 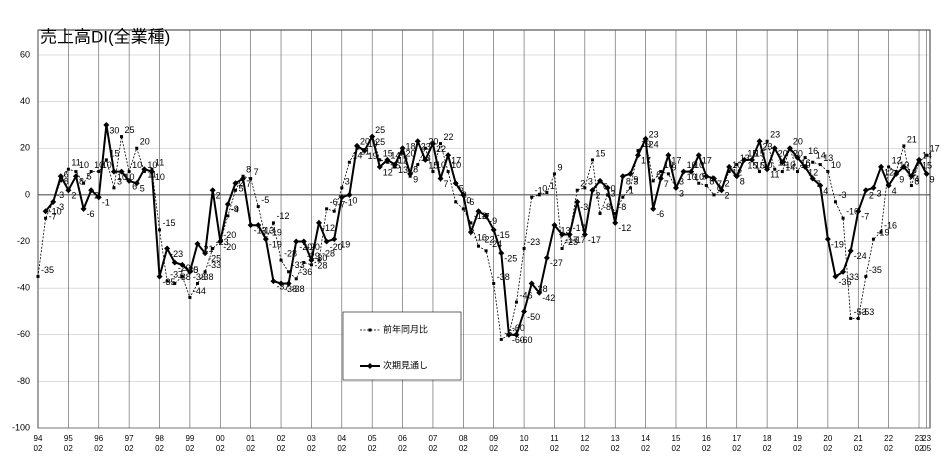 What do you see at coordinates (260, 231) in the screenshot?
I see `data-label: -13` at bounding box center [260, 231].